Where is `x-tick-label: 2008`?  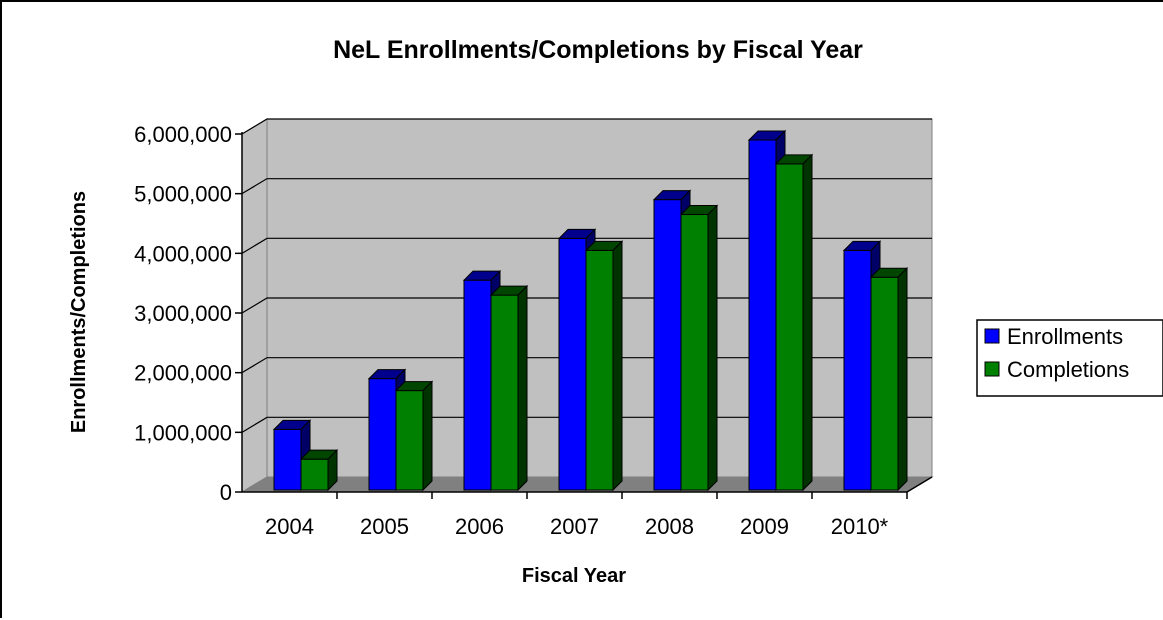 x-tick-label: 2008 is located at coordinates (669, 526).